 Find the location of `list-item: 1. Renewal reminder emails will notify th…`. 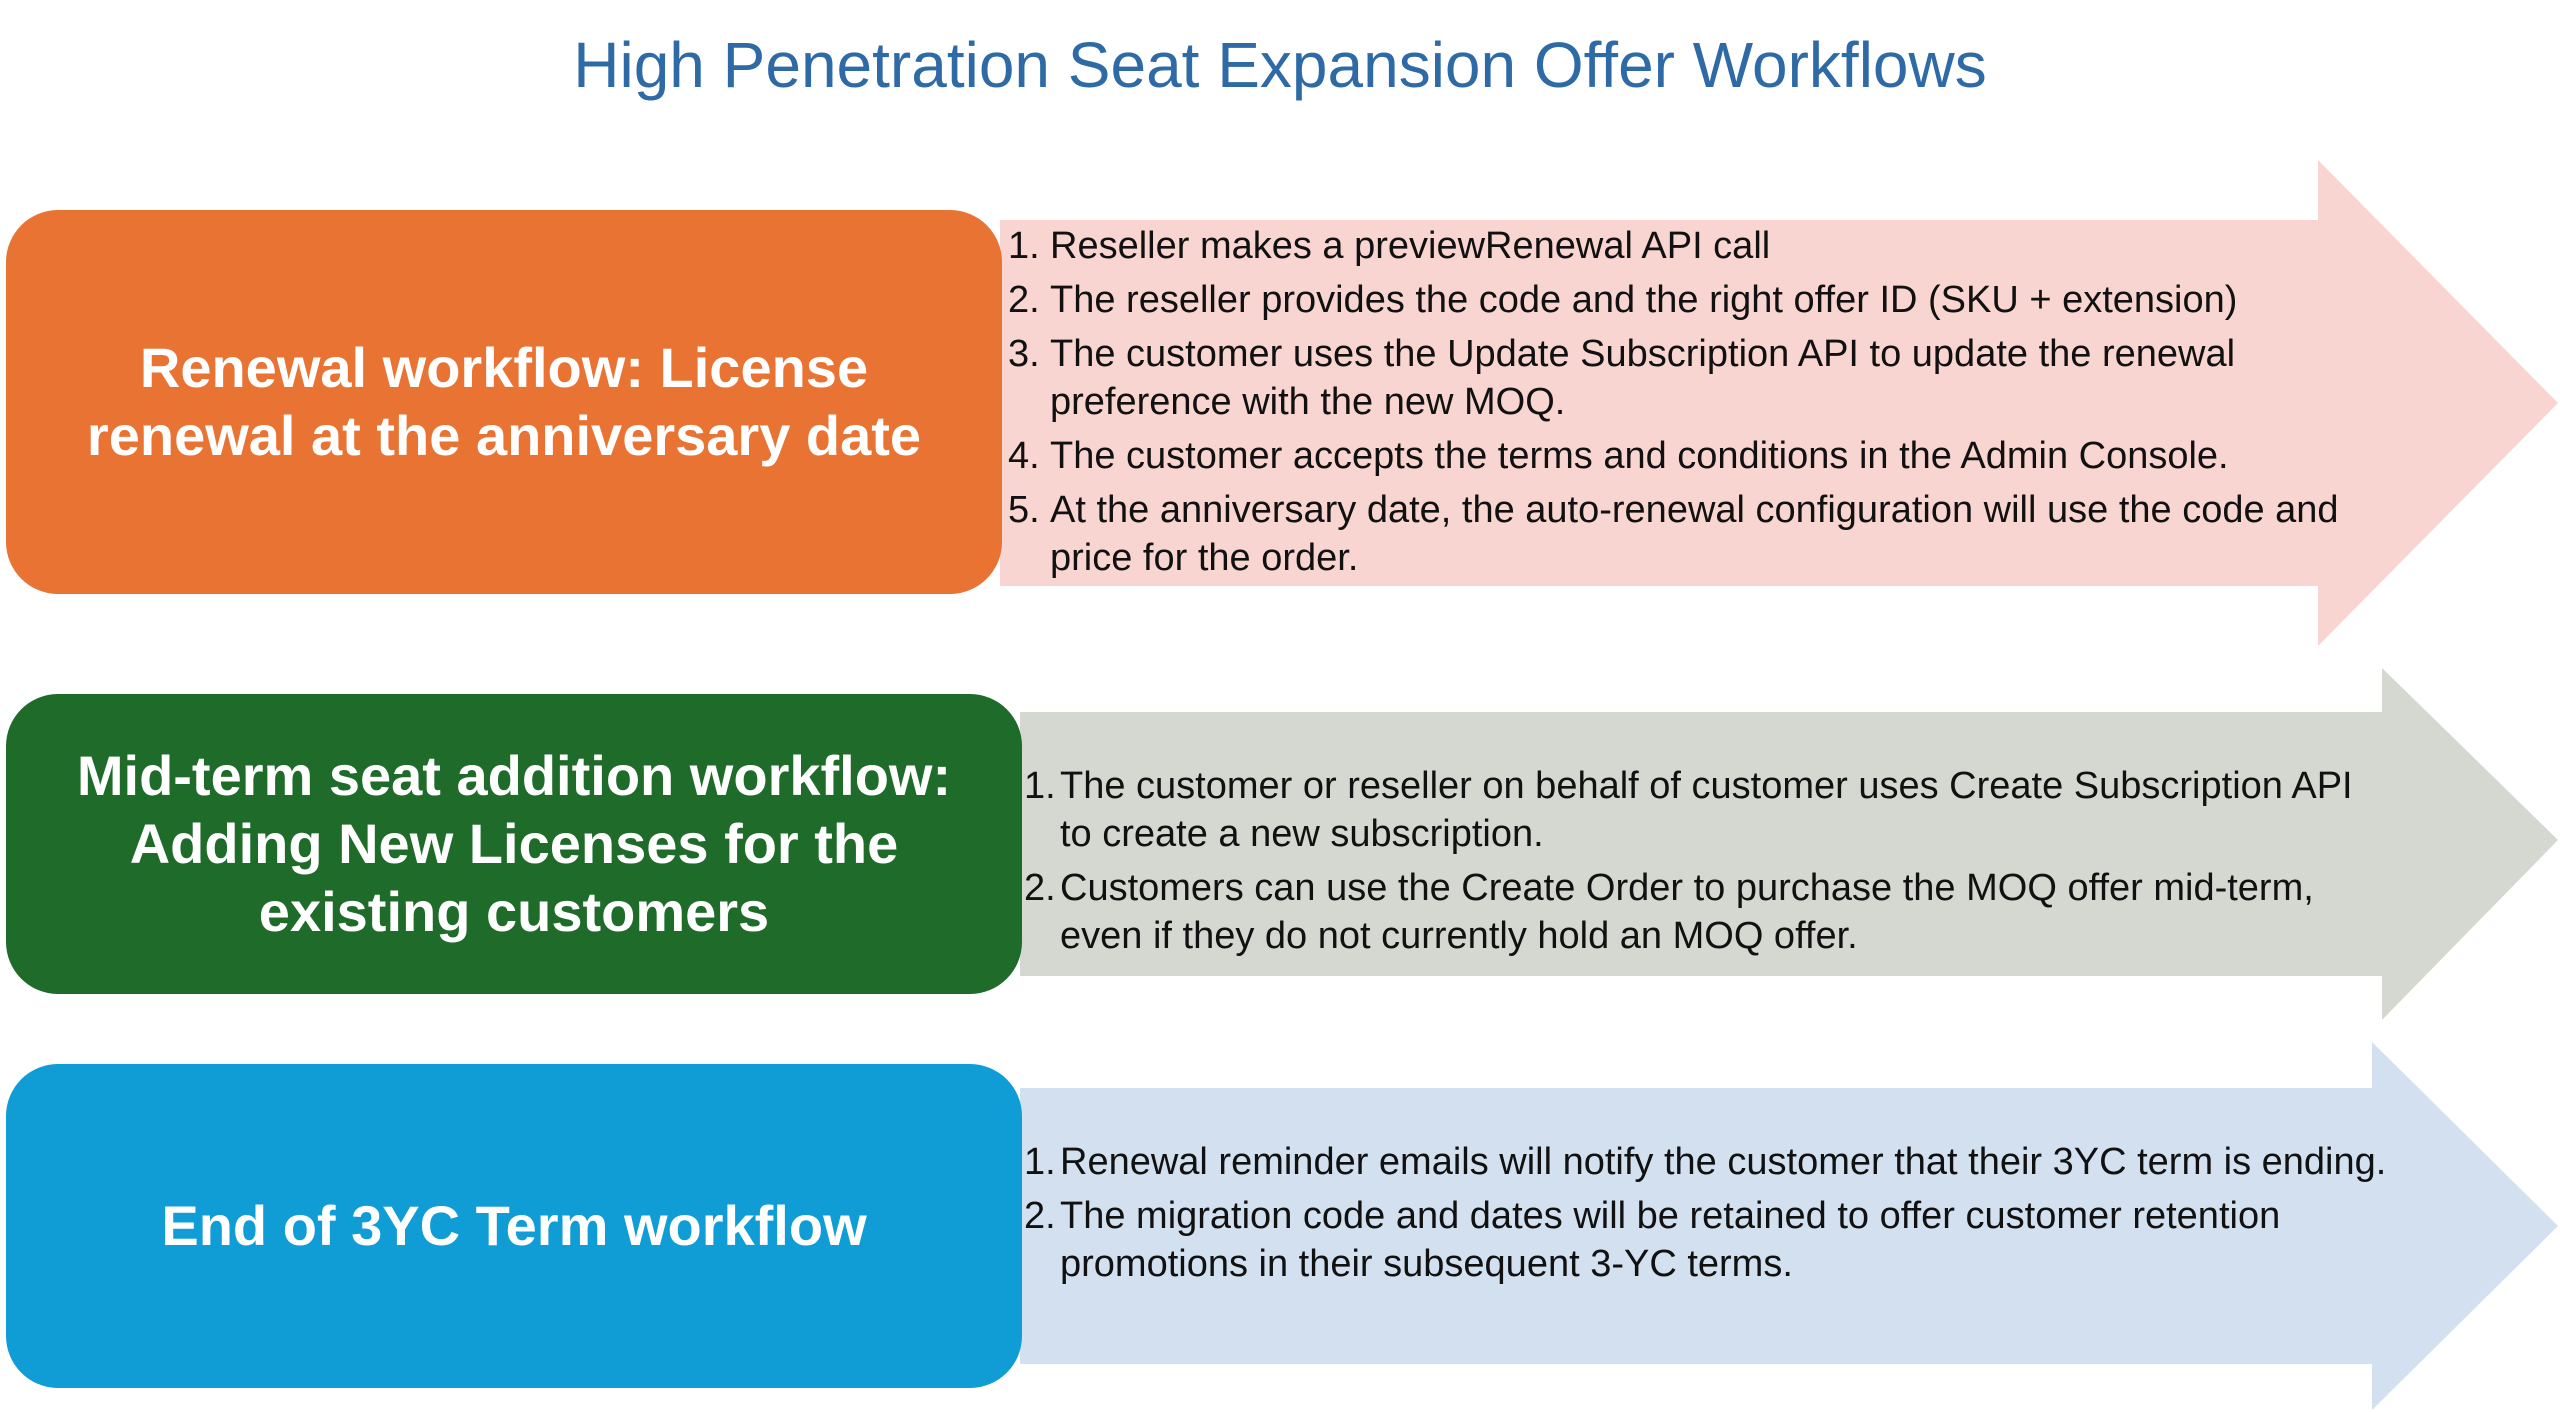

list-item: 1. Renewal reminder emails will notify th… is located at coordinates (1724, 1162).